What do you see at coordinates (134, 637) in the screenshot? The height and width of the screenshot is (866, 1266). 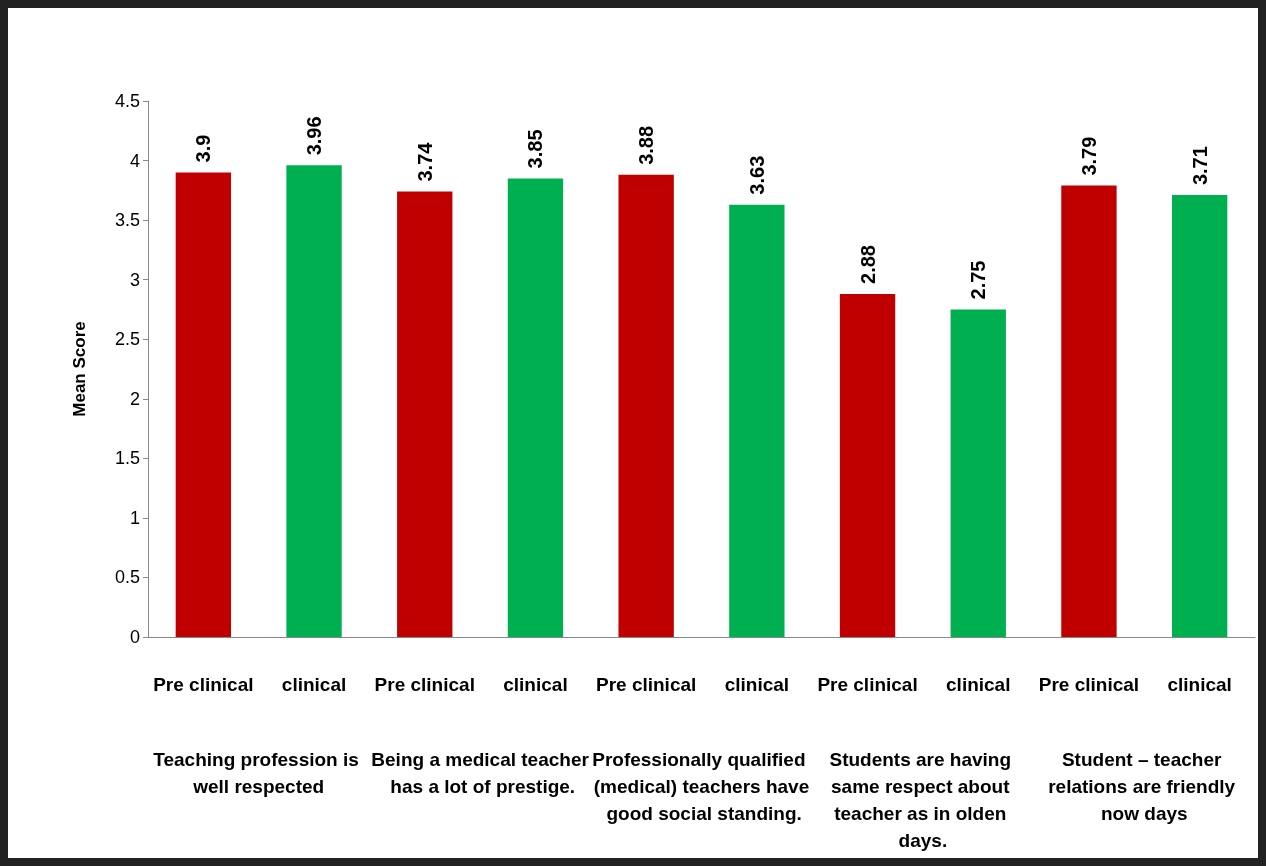 I see `y-tick-label: 0` at bounding box center [134, 637].